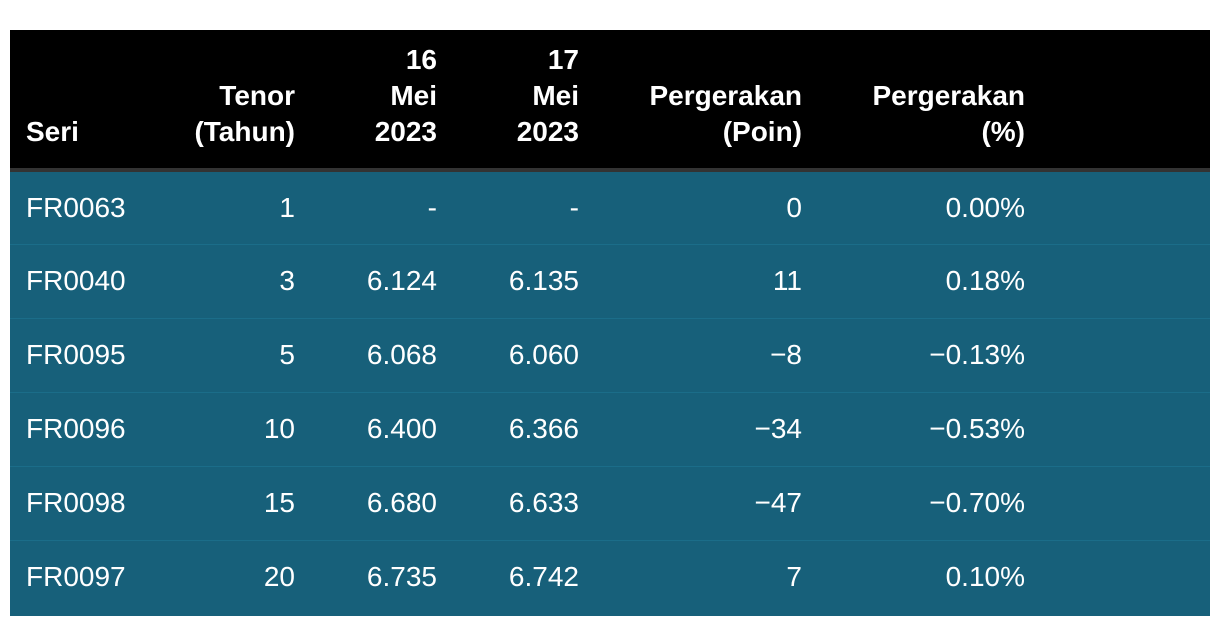 The height and width of the screenshot is (626, 1220). What do you see at coordinates (985, 207) in the screenshot?
I see `cell-pergerakan-persen: 0.00%` at bounding box center [985, 207].